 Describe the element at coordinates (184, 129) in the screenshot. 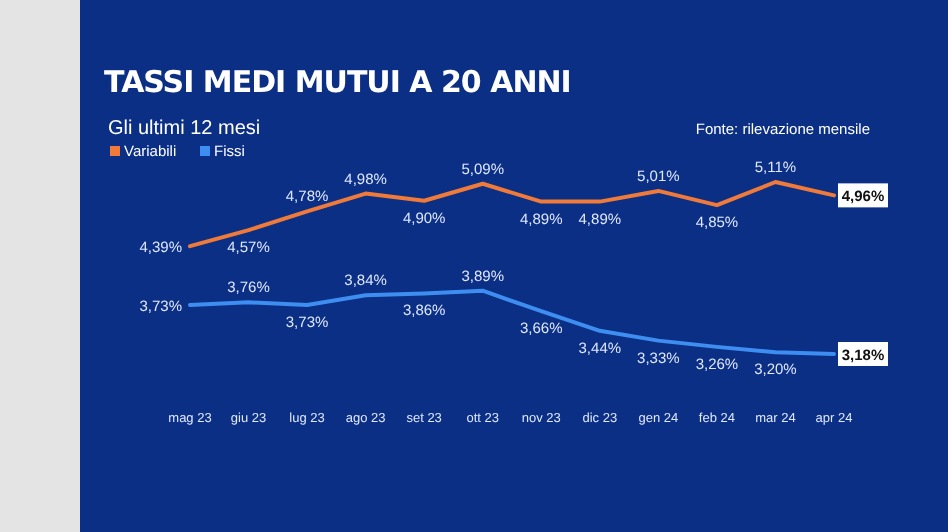

I see `chart-subtitle: Gli ultimi 12 mesi` at that location.